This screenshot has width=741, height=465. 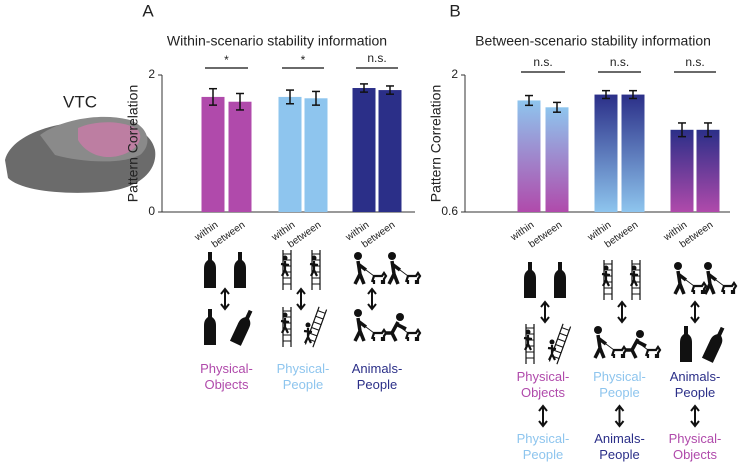 I want to click on brain, so click(x=80, y=154).